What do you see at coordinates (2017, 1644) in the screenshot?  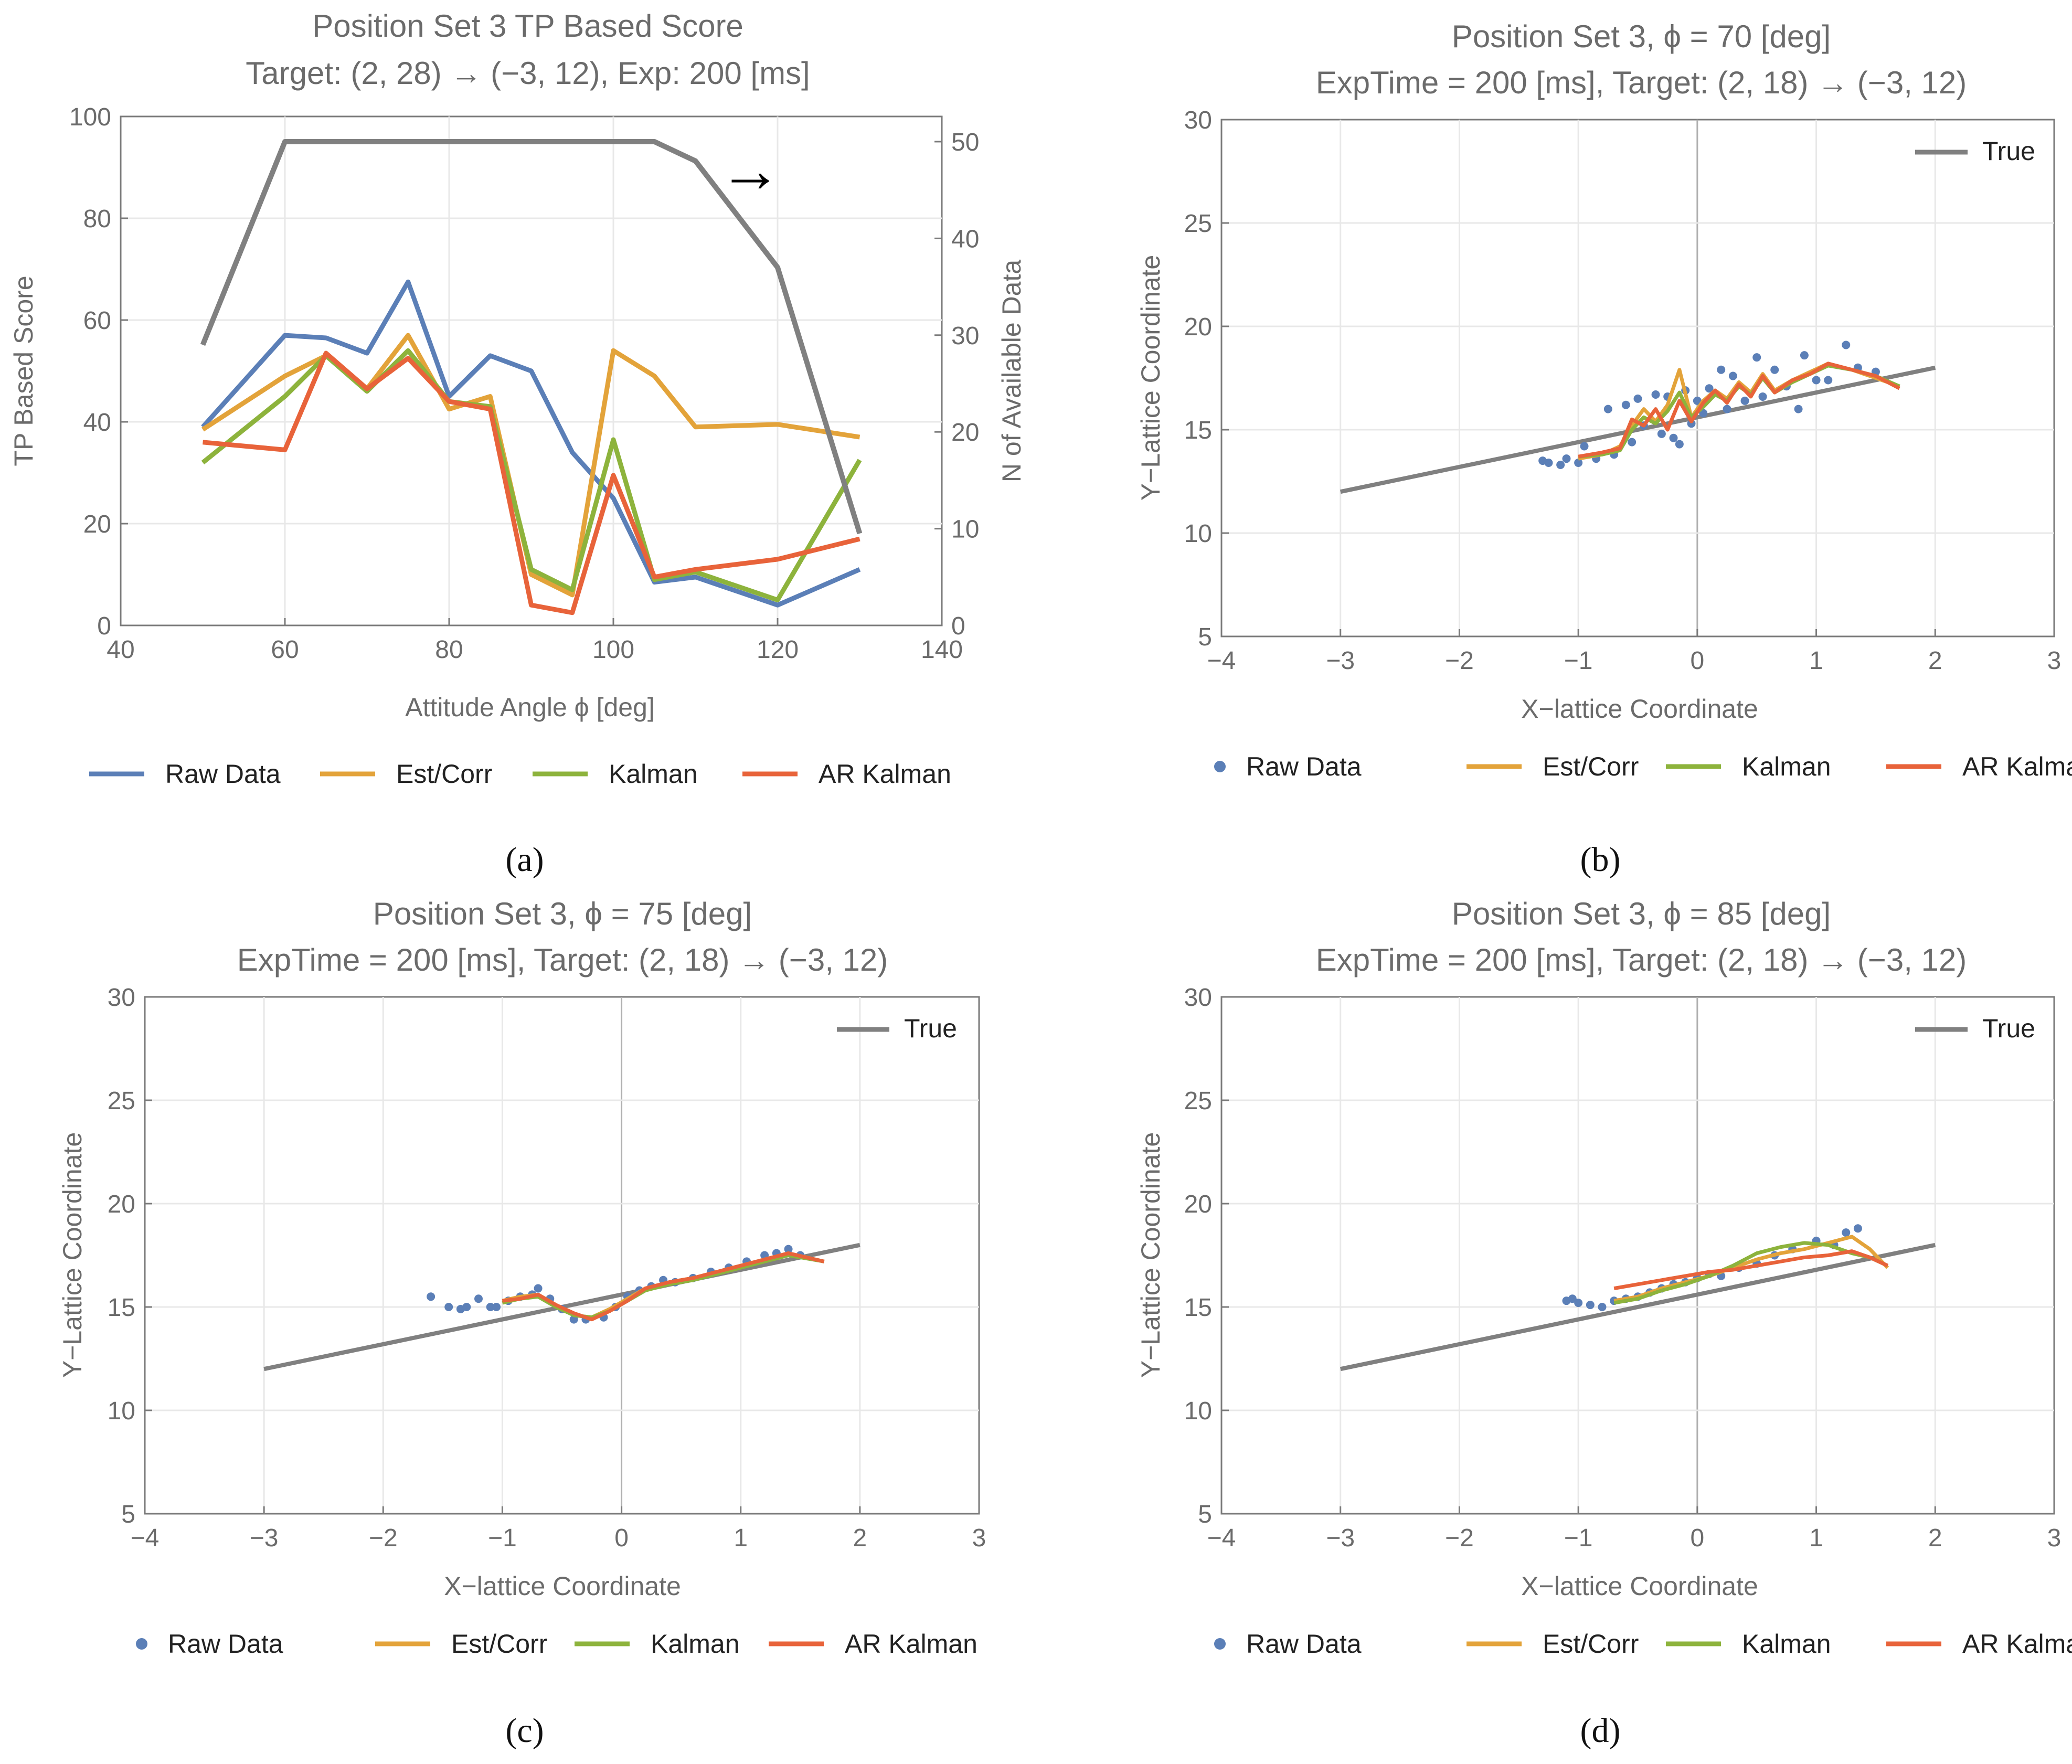 I see `panel-d-legend-label-ar-kalman: AR Kalman` at bounding box center [2017, 1644].